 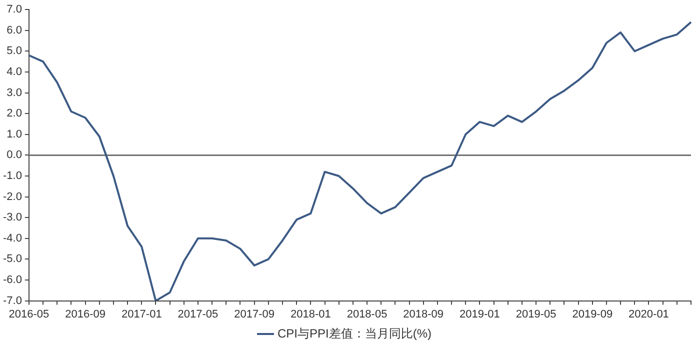 I want to click on y-tick-label: 4.0, so click(x=14, y=72).